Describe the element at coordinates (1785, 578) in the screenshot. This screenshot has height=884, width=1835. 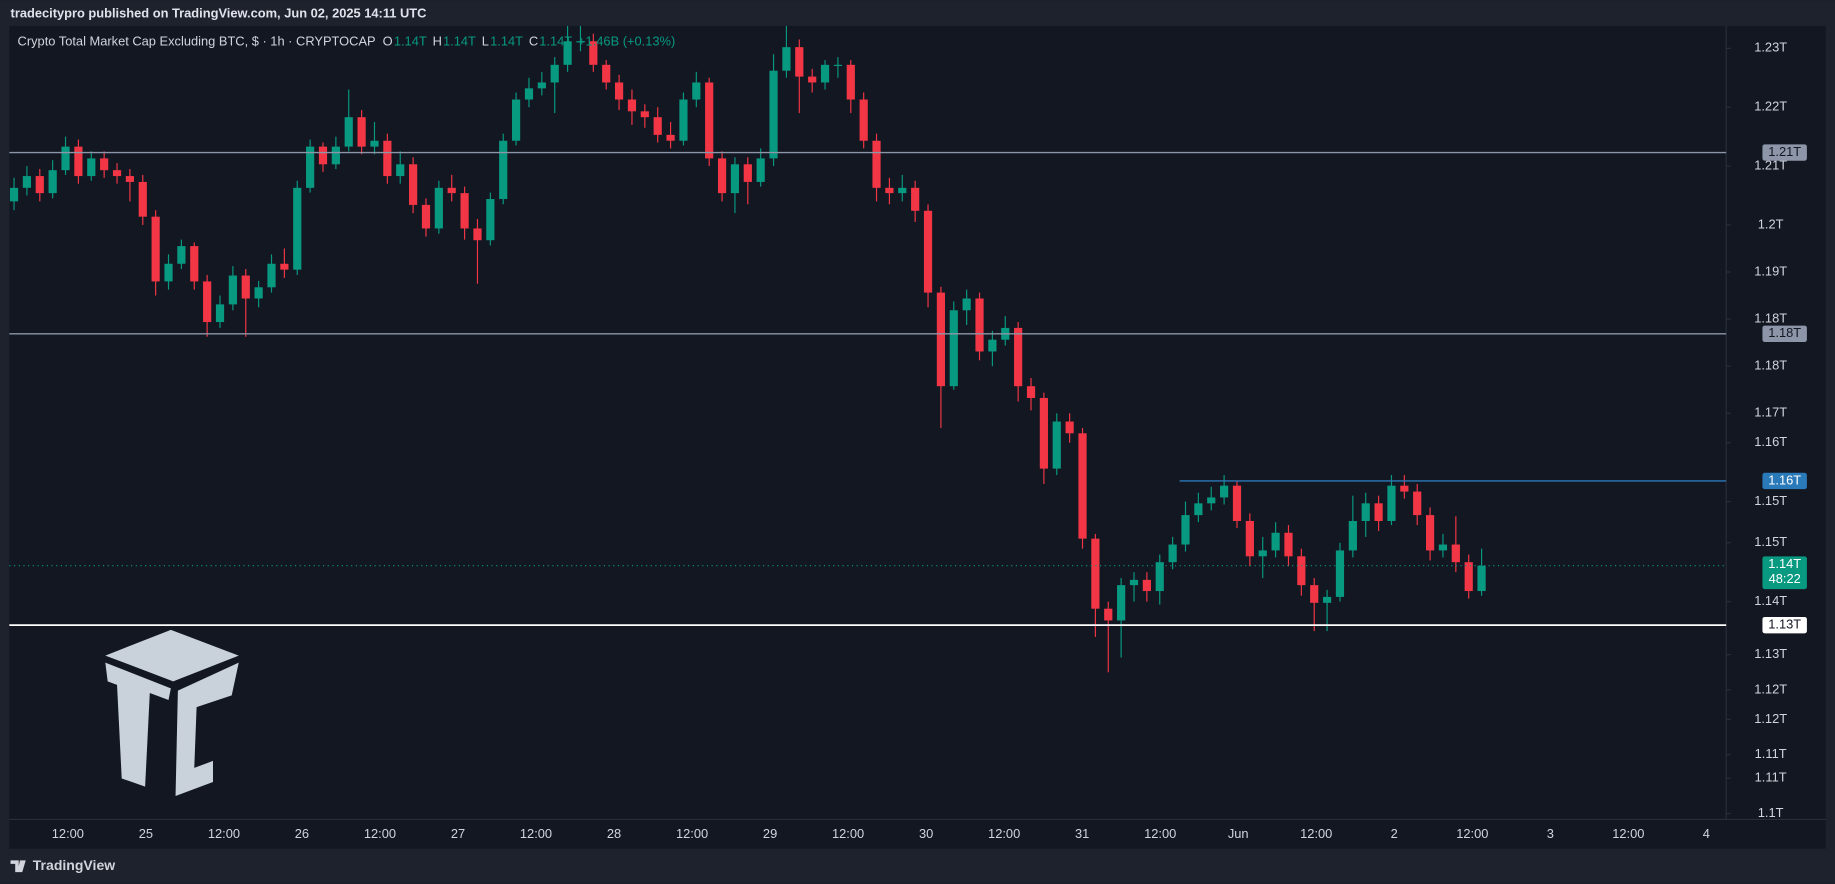
I see `countdown: 48:22` at that location.